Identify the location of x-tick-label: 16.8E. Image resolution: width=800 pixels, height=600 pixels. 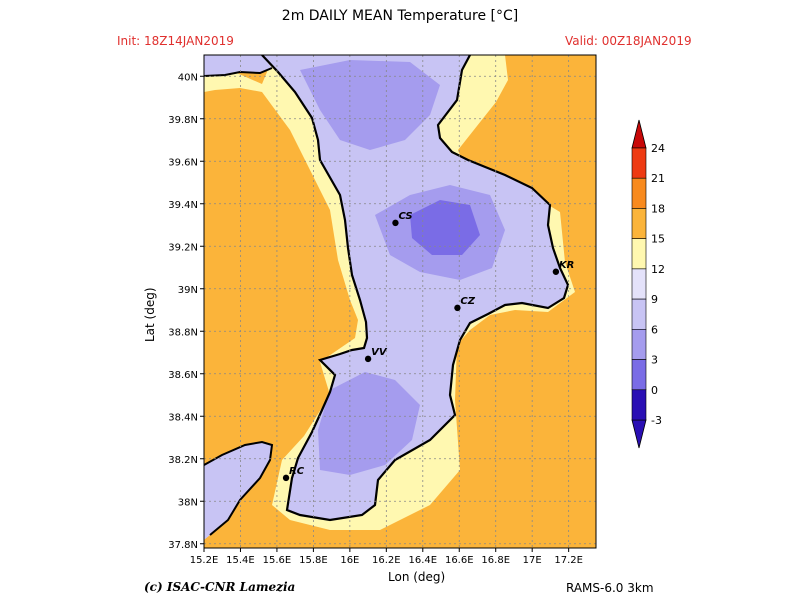
(495, 560).